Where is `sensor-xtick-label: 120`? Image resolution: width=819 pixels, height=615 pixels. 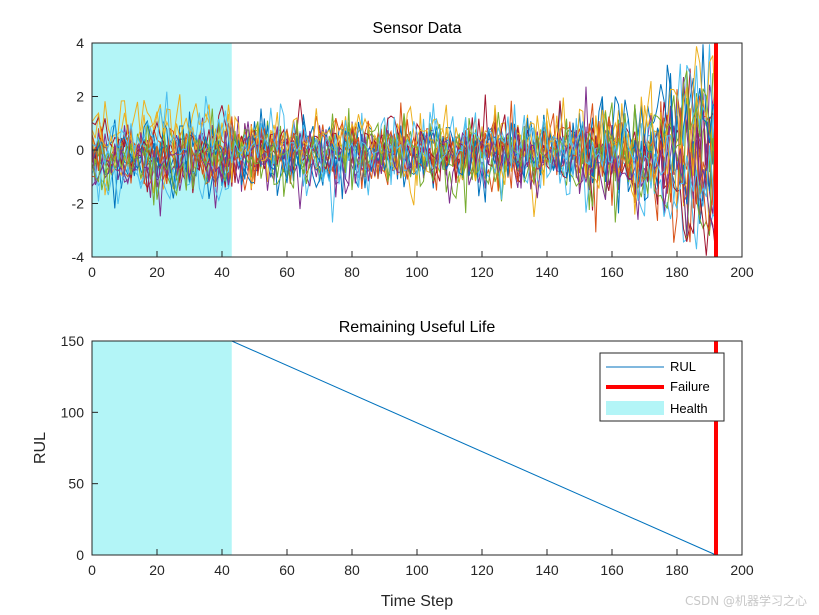
sensor-xtick-label: 120 is located at coordinates (482, 272).